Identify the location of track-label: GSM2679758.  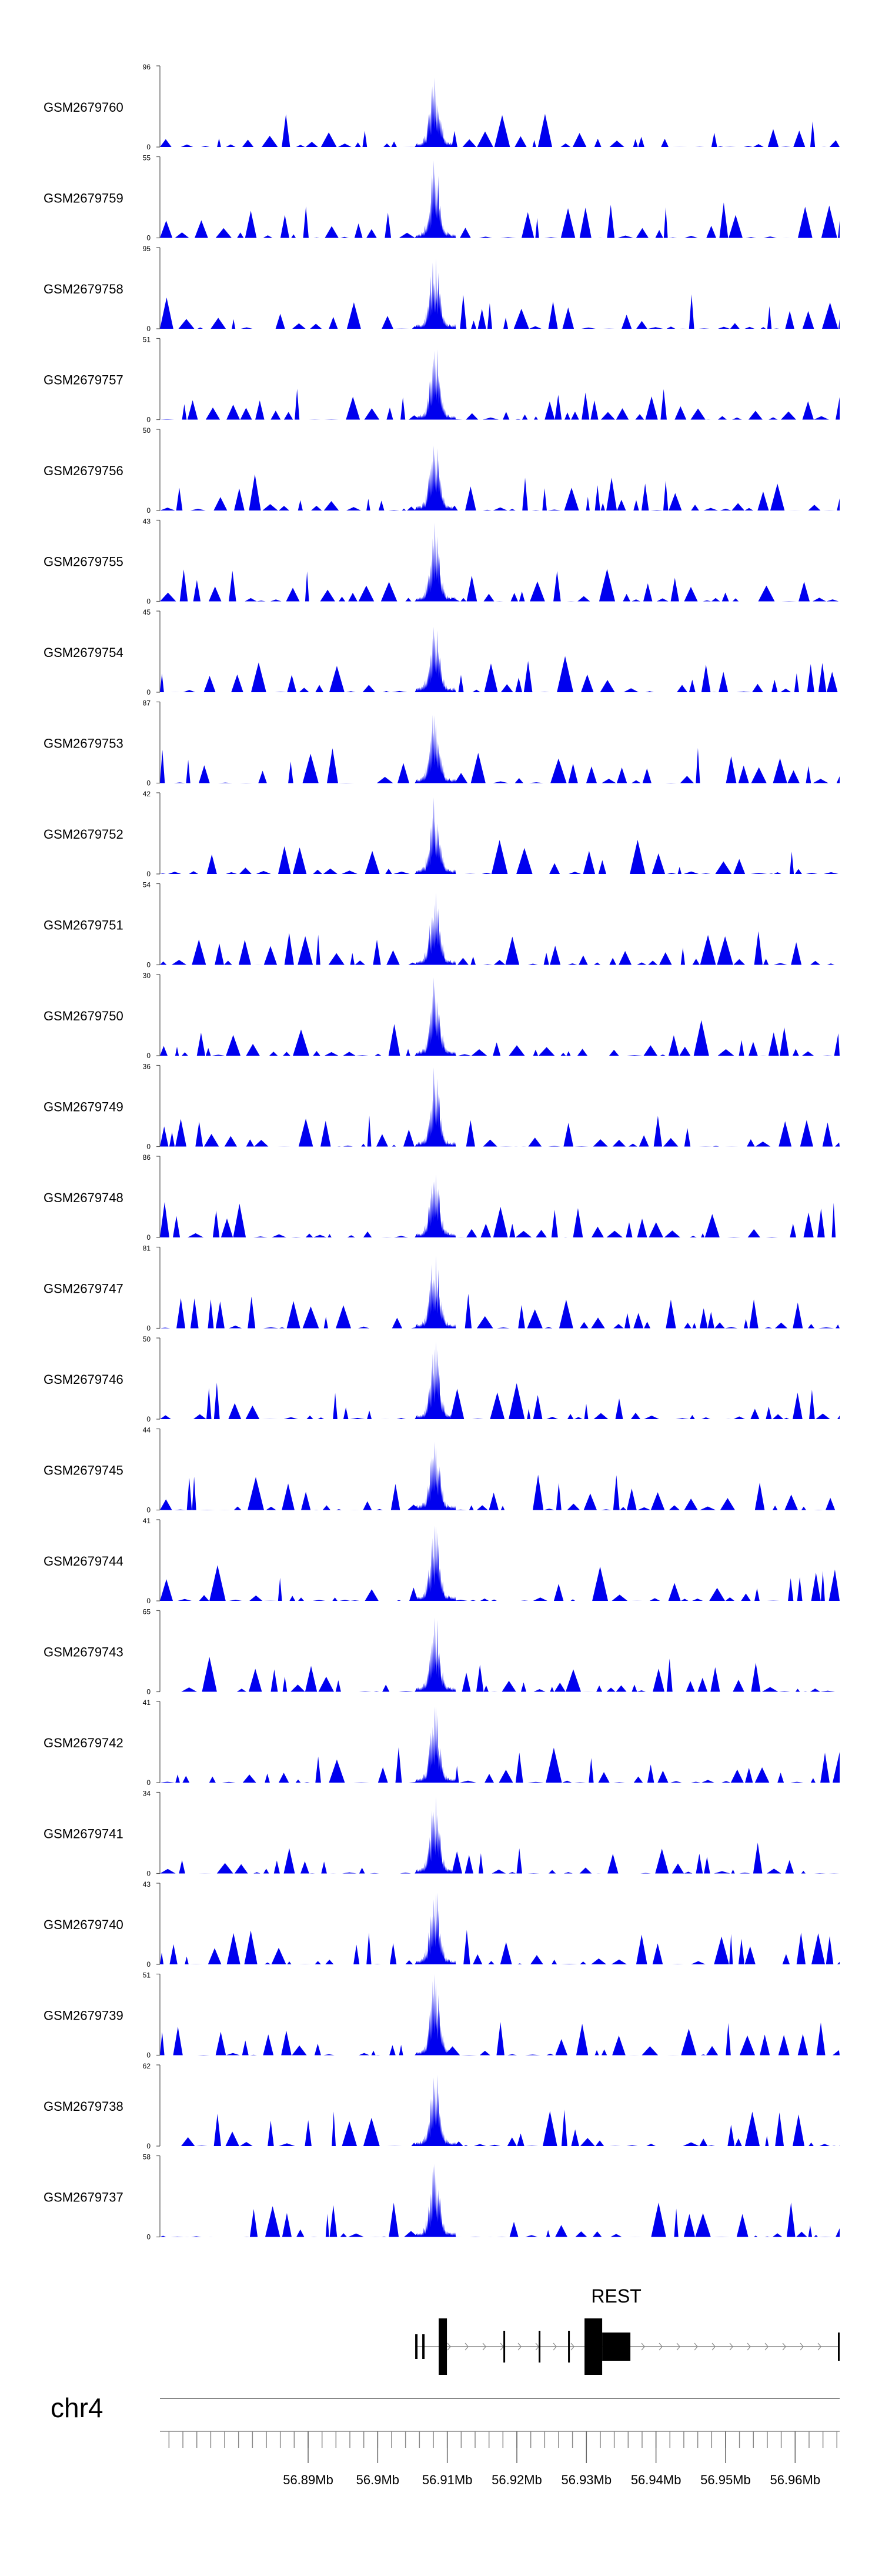
(83, 289).